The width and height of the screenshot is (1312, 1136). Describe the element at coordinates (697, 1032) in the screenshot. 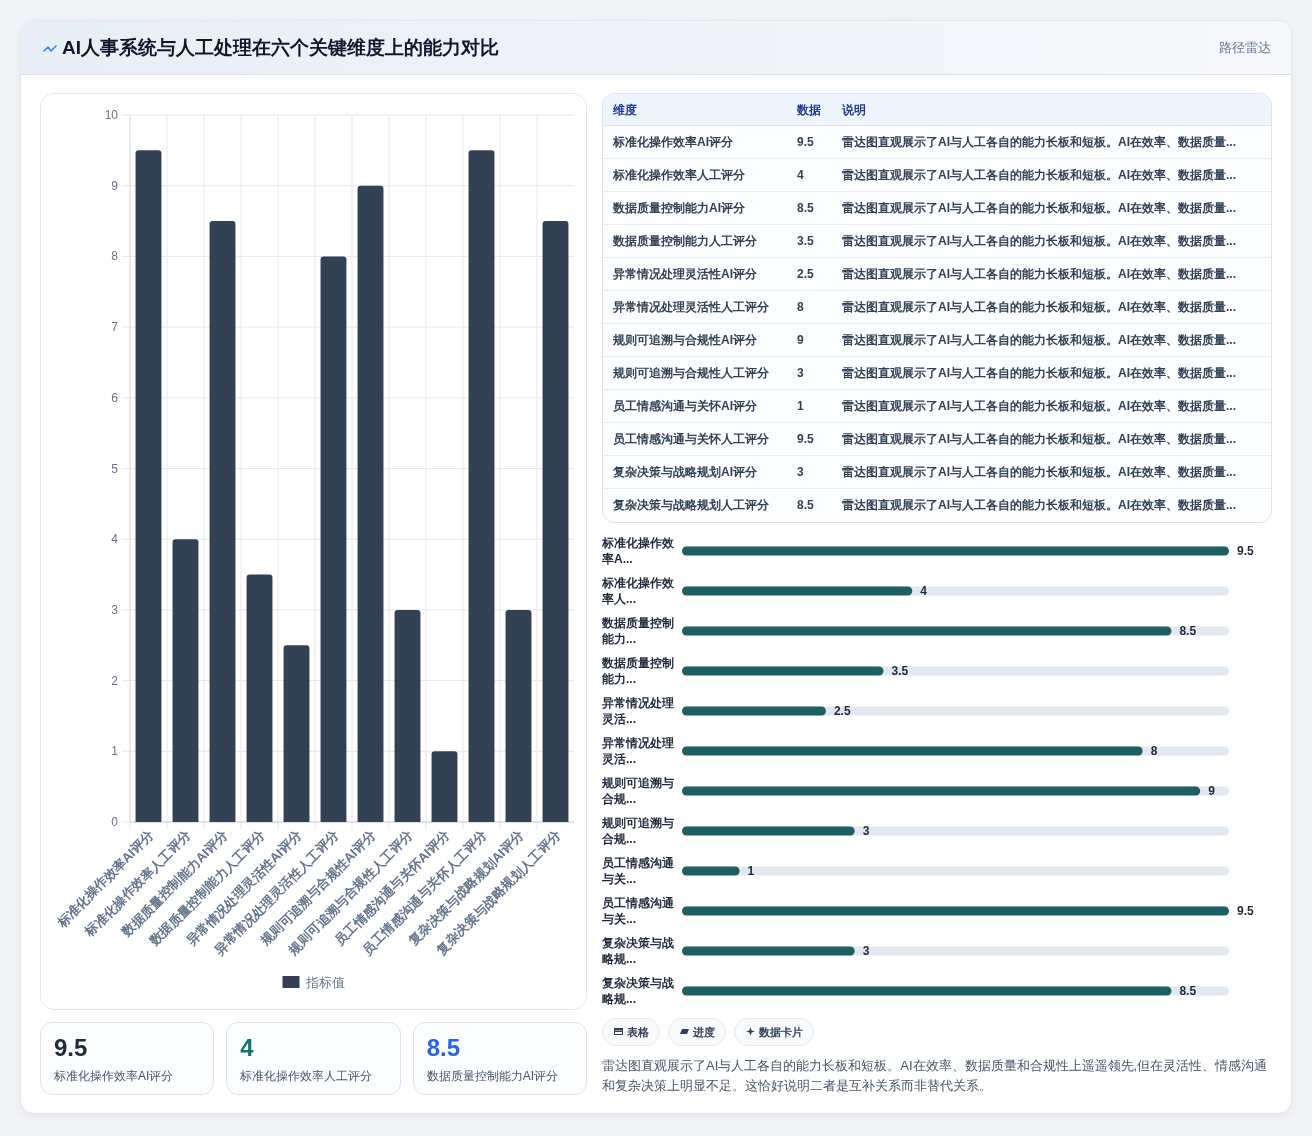

I see `text: 进度` at that location.